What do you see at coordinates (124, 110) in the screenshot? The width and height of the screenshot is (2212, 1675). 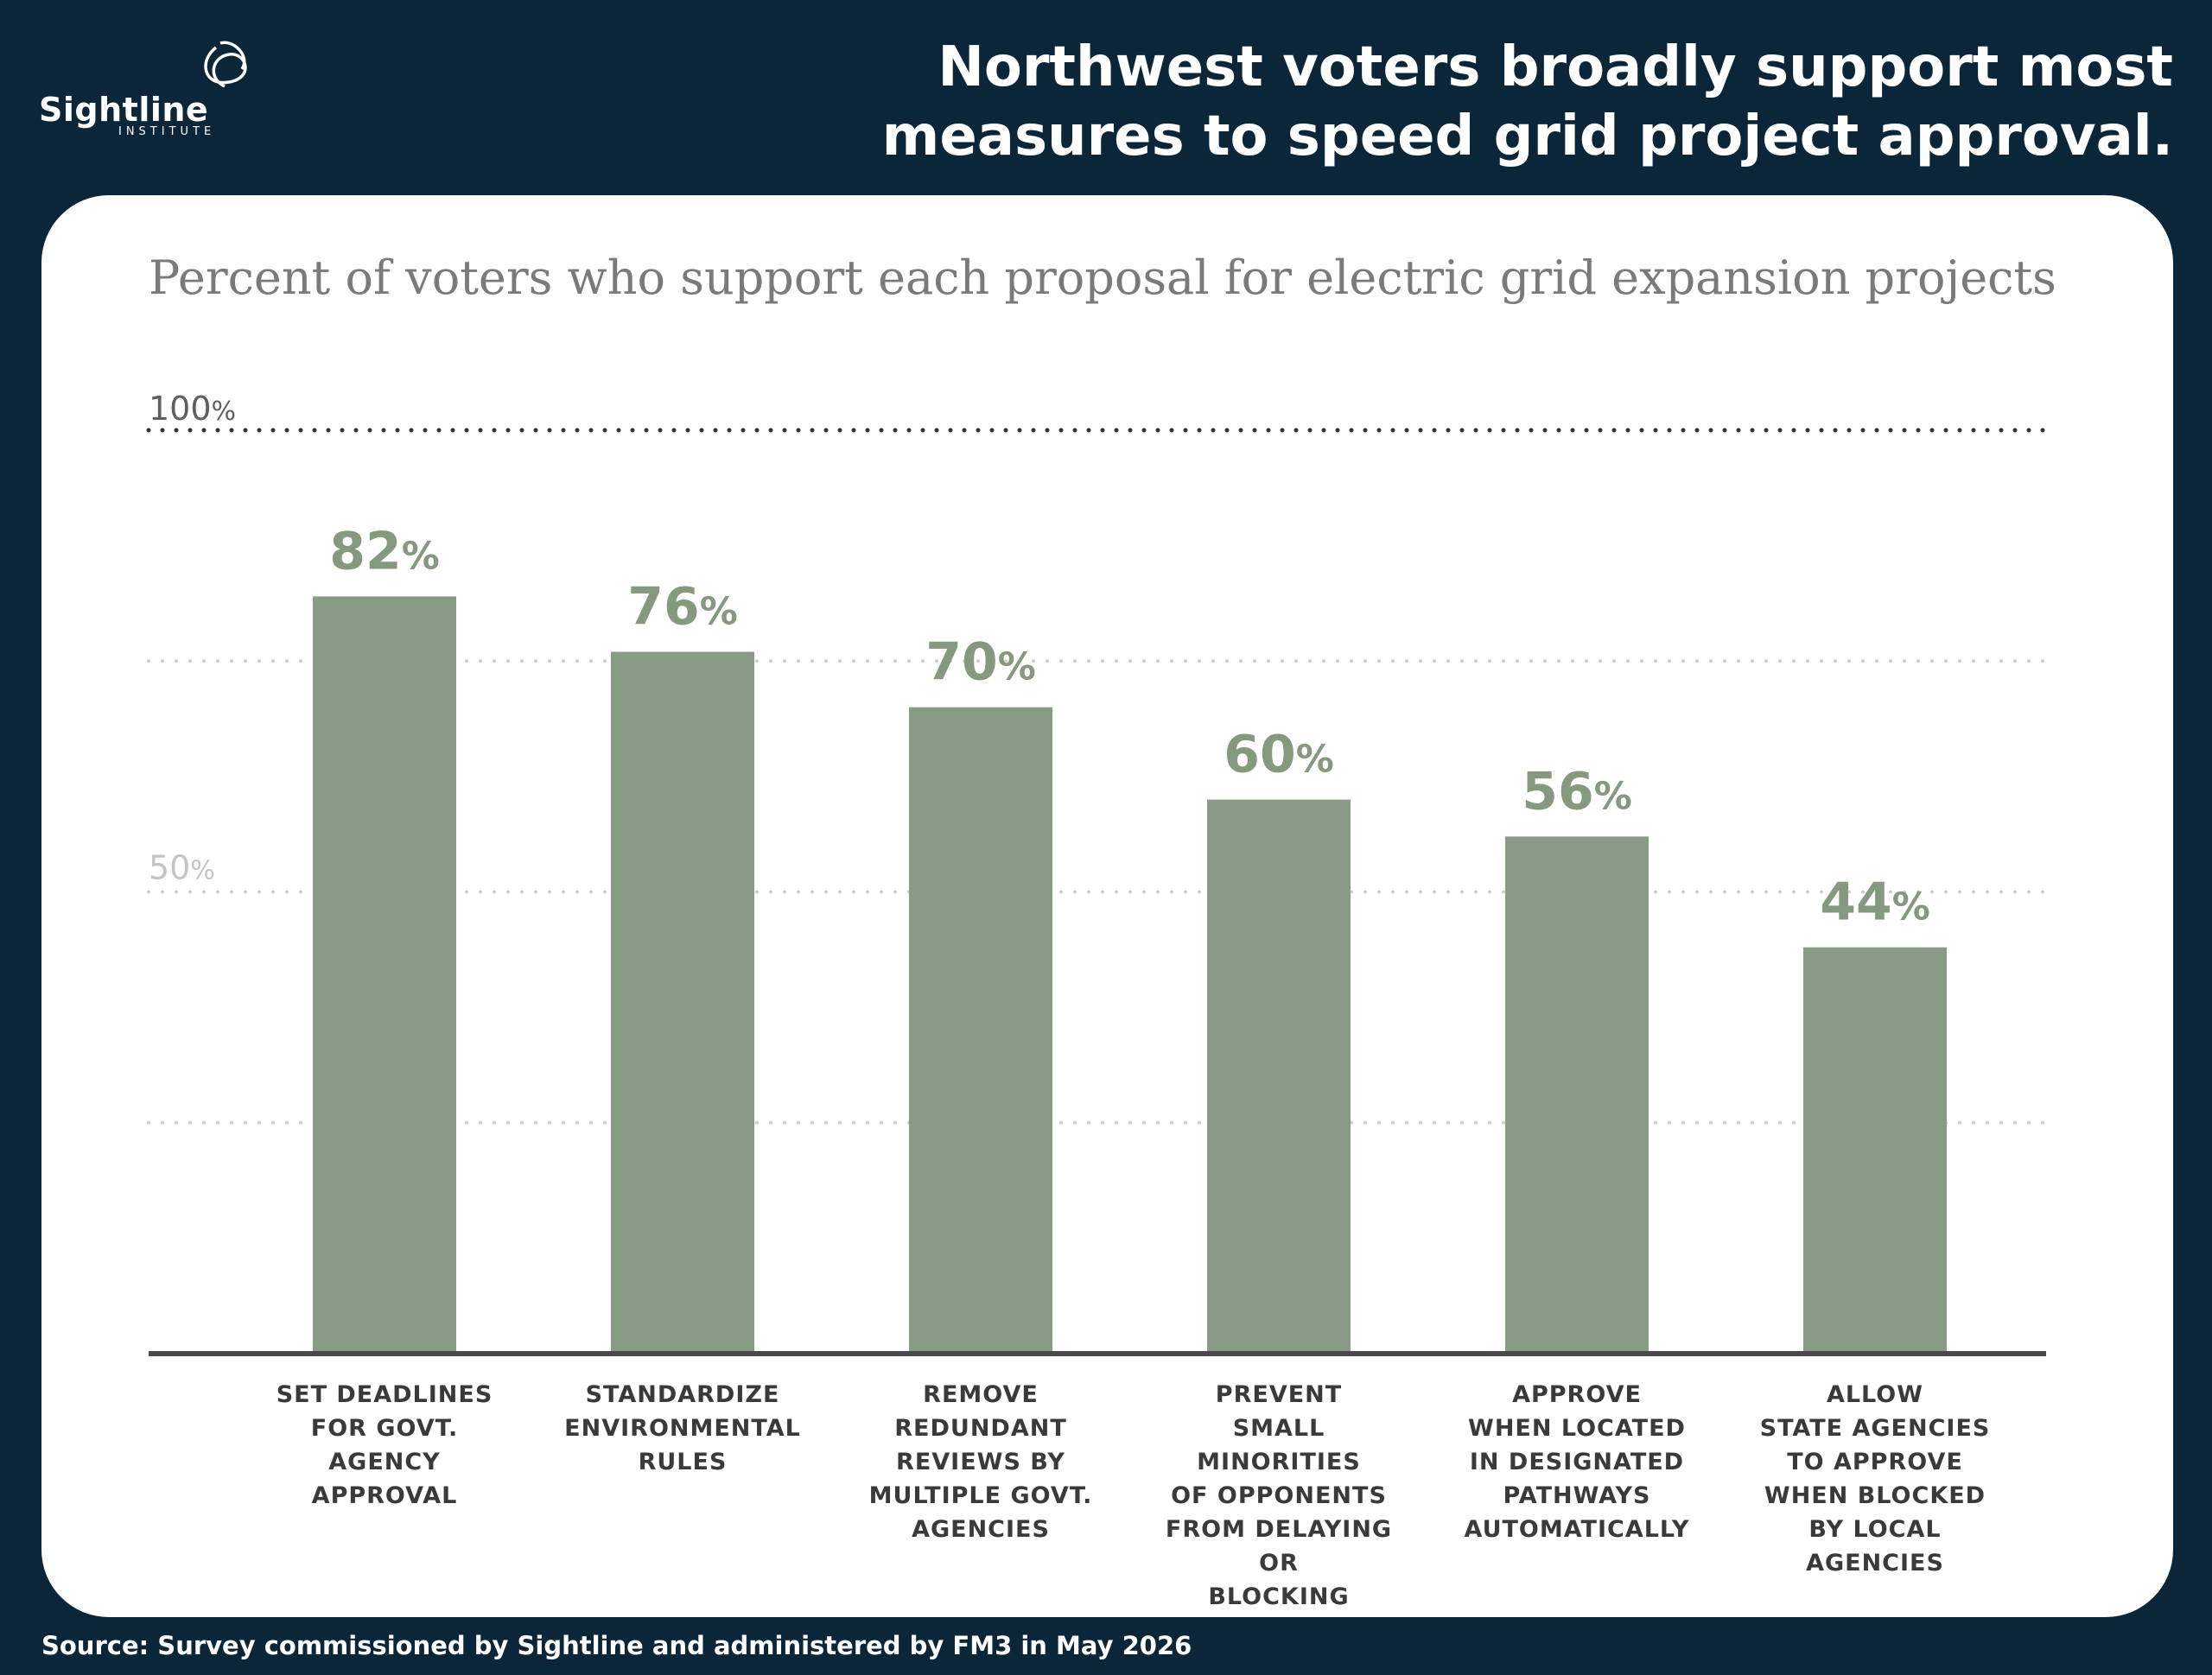 I see `logo-name: Sightline` at bounding box center [124, 110].